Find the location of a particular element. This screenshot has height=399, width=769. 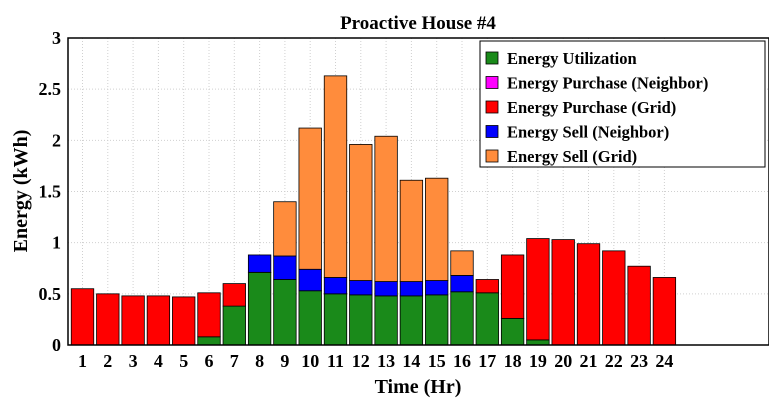

x-tick-label: 8 is located at coordinates (259, 361).